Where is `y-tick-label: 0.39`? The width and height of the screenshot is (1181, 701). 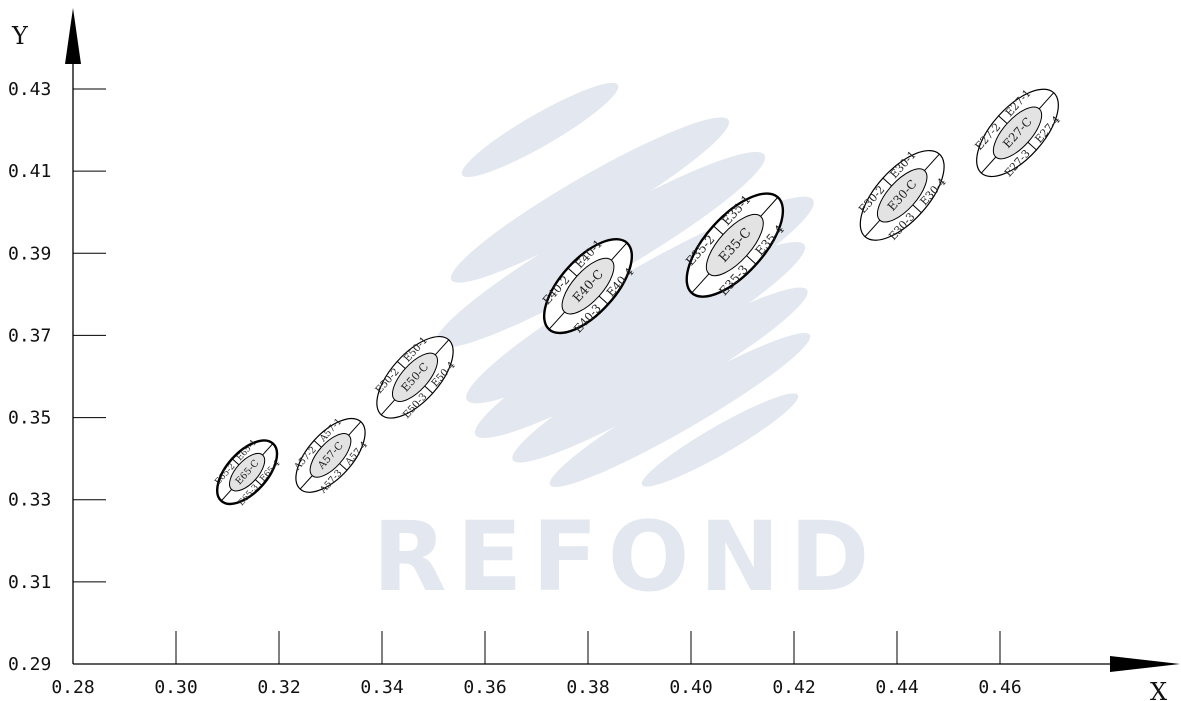
y-tick-label: 0.39 is located at coordinates (29, 253).